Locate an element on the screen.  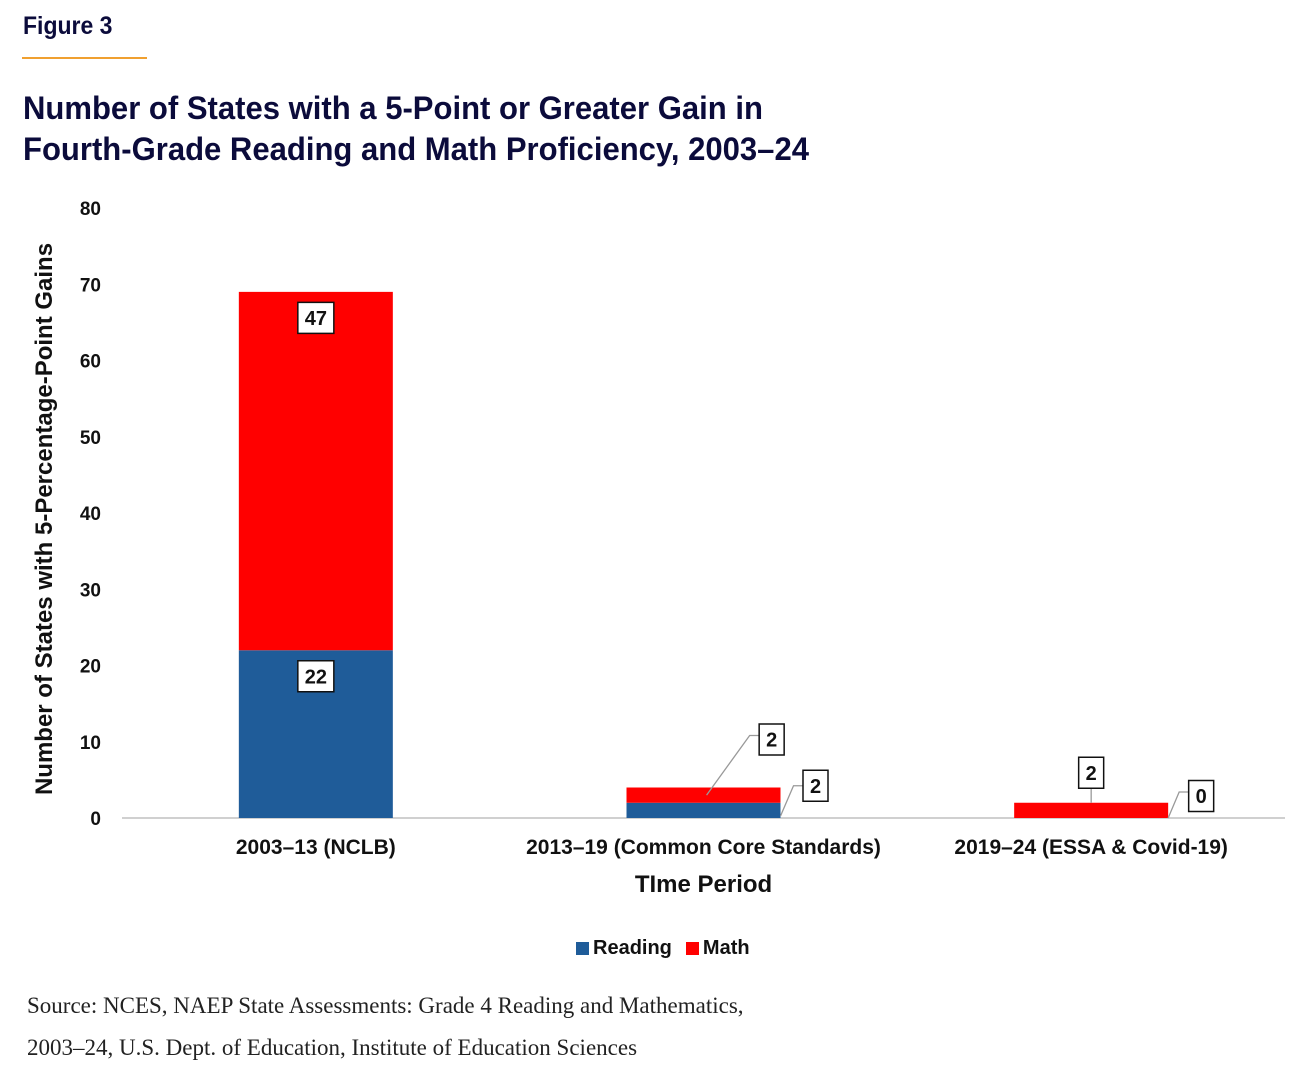
legend-label-math: Math is located at coordinates (726, 948).